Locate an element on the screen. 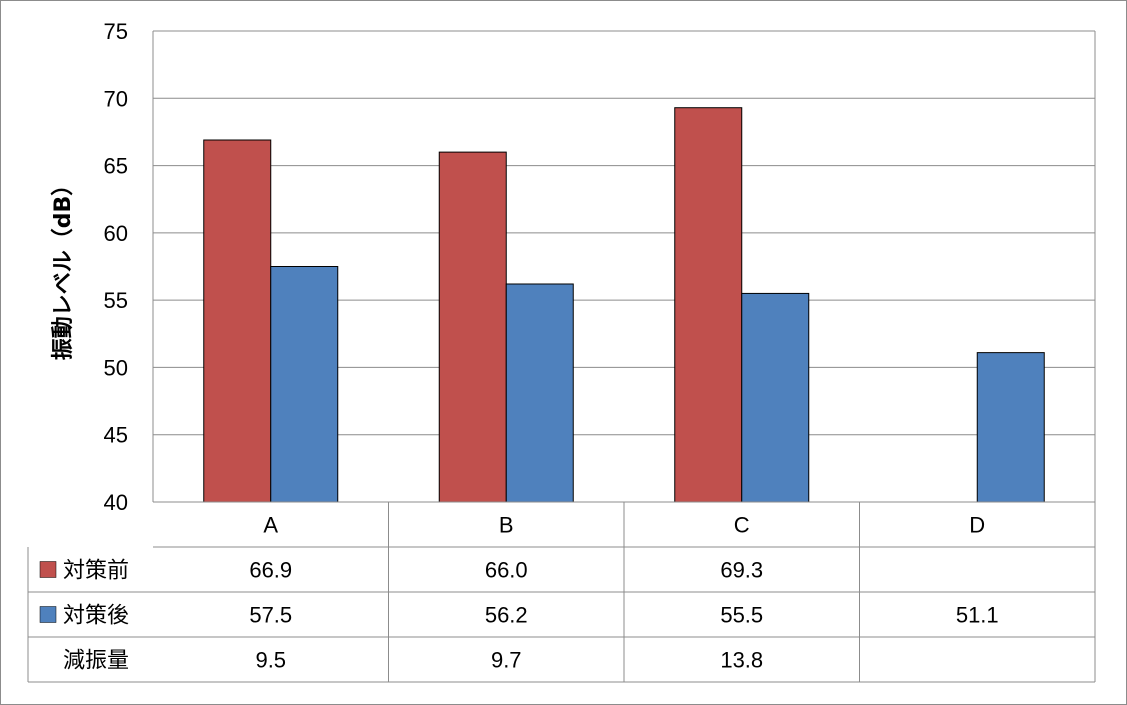 This screenshot has width=1127, height=705. y-tick-label: 70 is located at coordinates (116, 98).